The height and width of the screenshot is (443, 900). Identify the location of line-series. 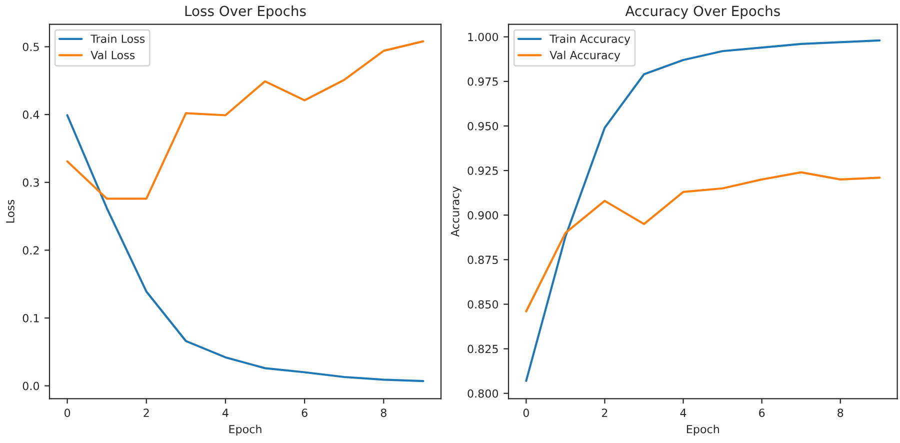
(703, 241).